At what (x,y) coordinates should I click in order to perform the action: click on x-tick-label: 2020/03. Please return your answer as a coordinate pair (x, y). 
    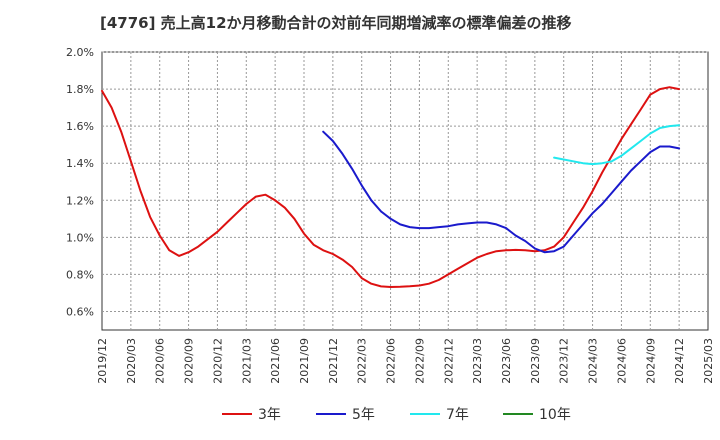
    Looking at the image, I should click on (131, 361).